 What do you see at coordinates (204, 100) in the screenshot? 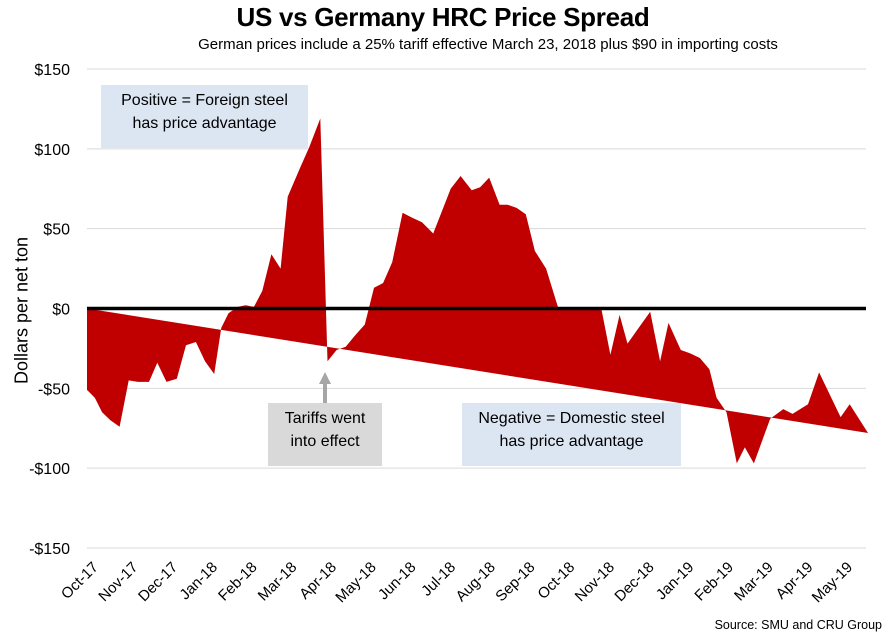
I see `positive-note-line-1: Positive = Foreign steel` at bounding box center [204, 100].